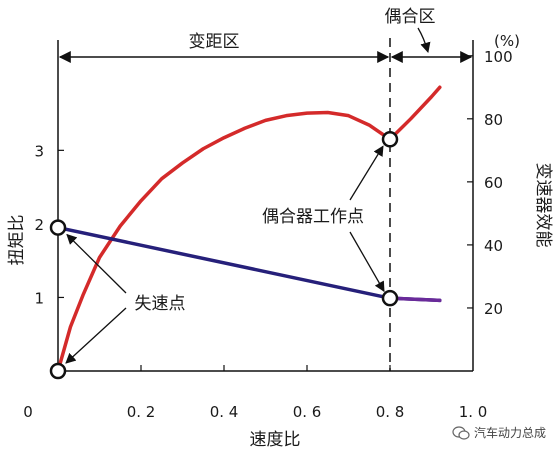 The height and width of the screenshot is (451, 554). Describe the element at coordinates (473, 412) in the screenshot. I see `x-tick-label: 1. 0` at that location.